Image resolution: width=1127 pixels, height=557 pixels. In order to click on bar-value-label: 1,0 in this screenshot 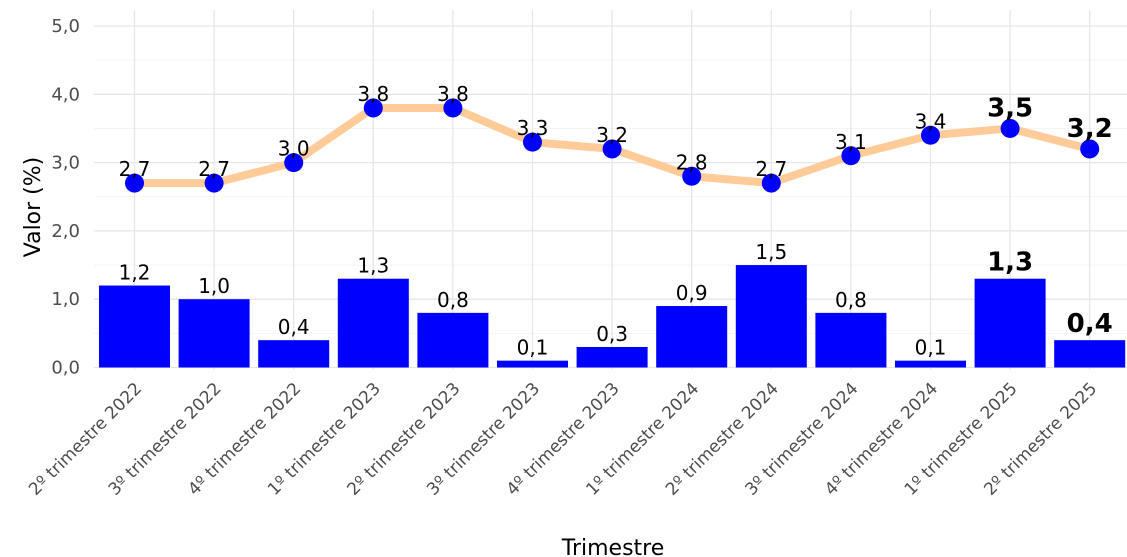, I will do `click(214, 286)`.